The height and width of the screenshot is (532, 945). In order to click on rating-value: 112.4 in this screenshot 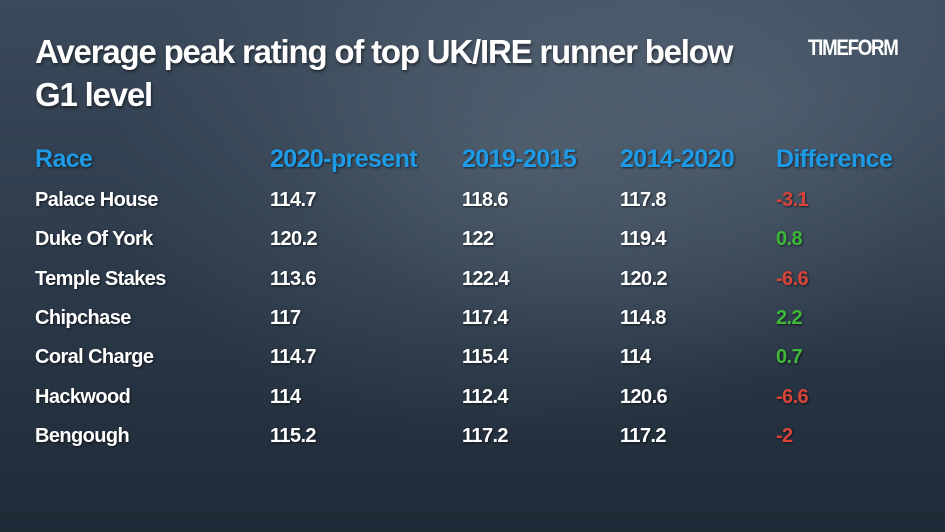, I will do `click(485, 396)`.